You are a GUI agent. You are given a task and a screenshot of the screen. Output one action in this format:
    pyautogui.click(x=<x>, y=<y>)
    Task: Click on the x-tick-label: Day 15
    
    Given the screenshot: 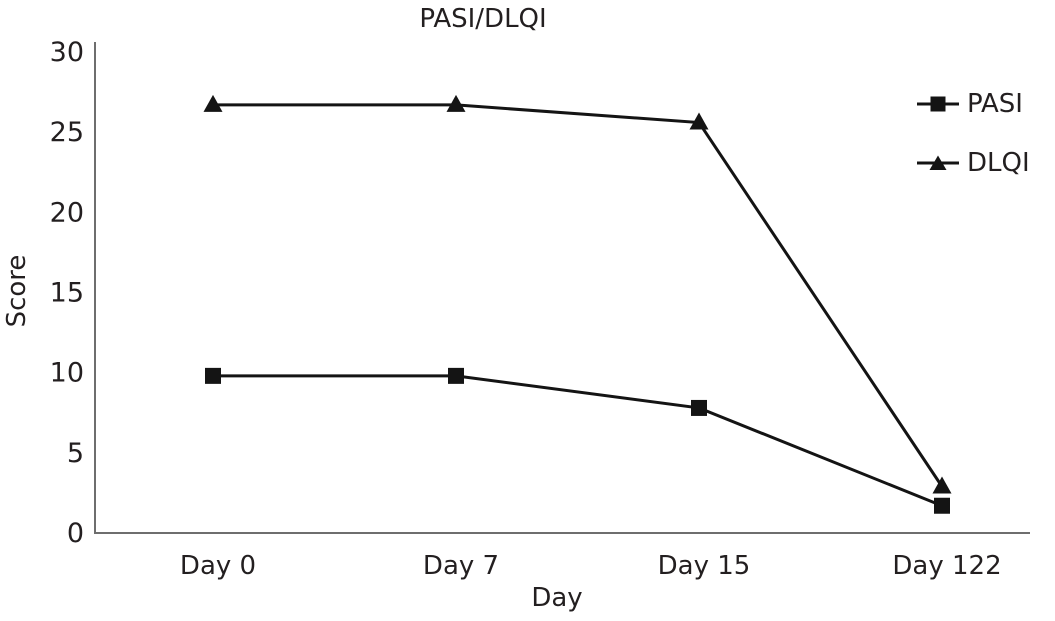 What is the action you would take?
    pyautogui.click(x=704, y=566)
    